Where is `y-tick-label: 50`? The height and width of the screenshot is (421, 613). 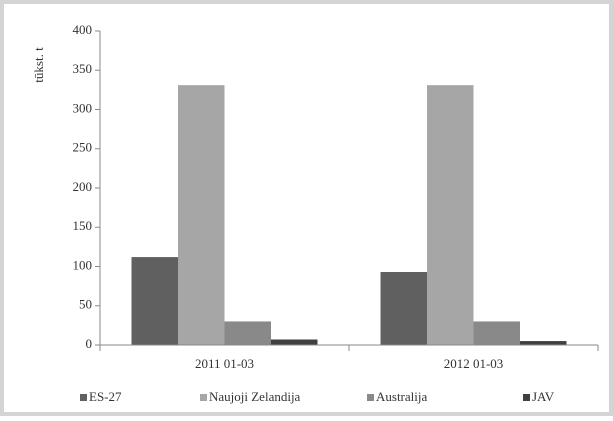
y-tick-label: 50 is located at coordinates (85, 304).